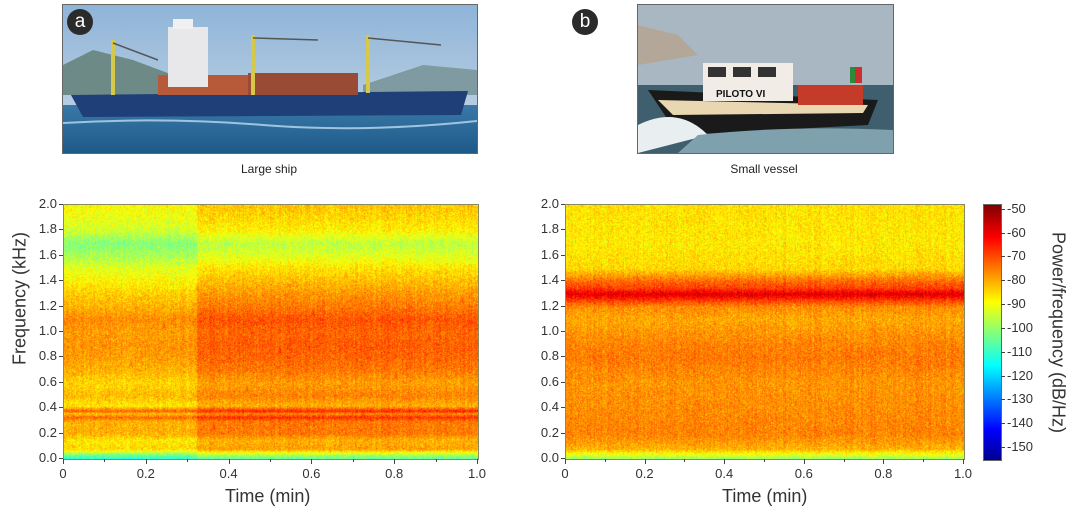  What do you see at coordinates (1020, 351) in the screenshot?
I see `colorbar-tick-label: -110` at bounding box center [1020, 351].